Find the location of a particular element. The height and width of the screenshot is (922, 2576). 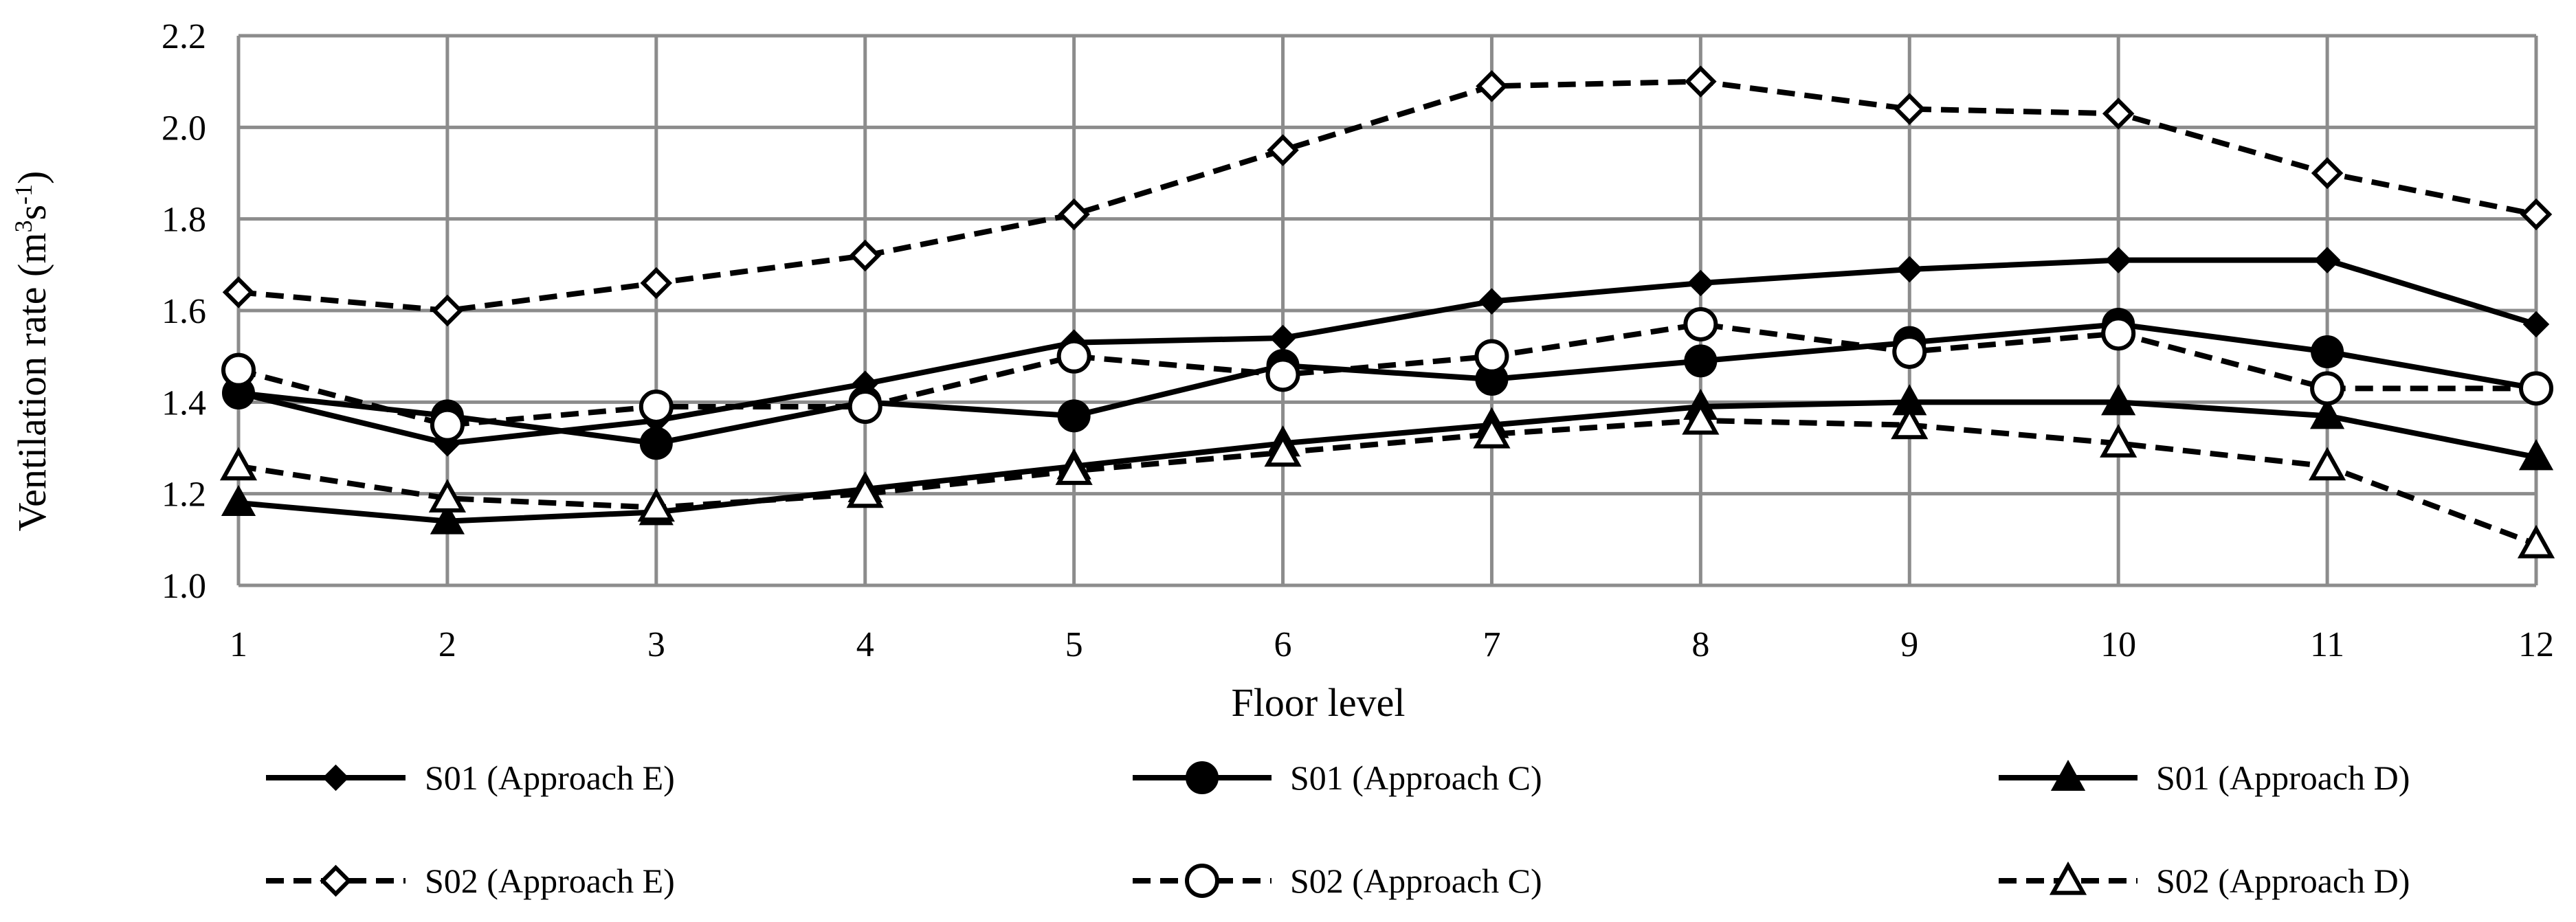

x-tick-label: 12 is located at coordinates (2536, 644).